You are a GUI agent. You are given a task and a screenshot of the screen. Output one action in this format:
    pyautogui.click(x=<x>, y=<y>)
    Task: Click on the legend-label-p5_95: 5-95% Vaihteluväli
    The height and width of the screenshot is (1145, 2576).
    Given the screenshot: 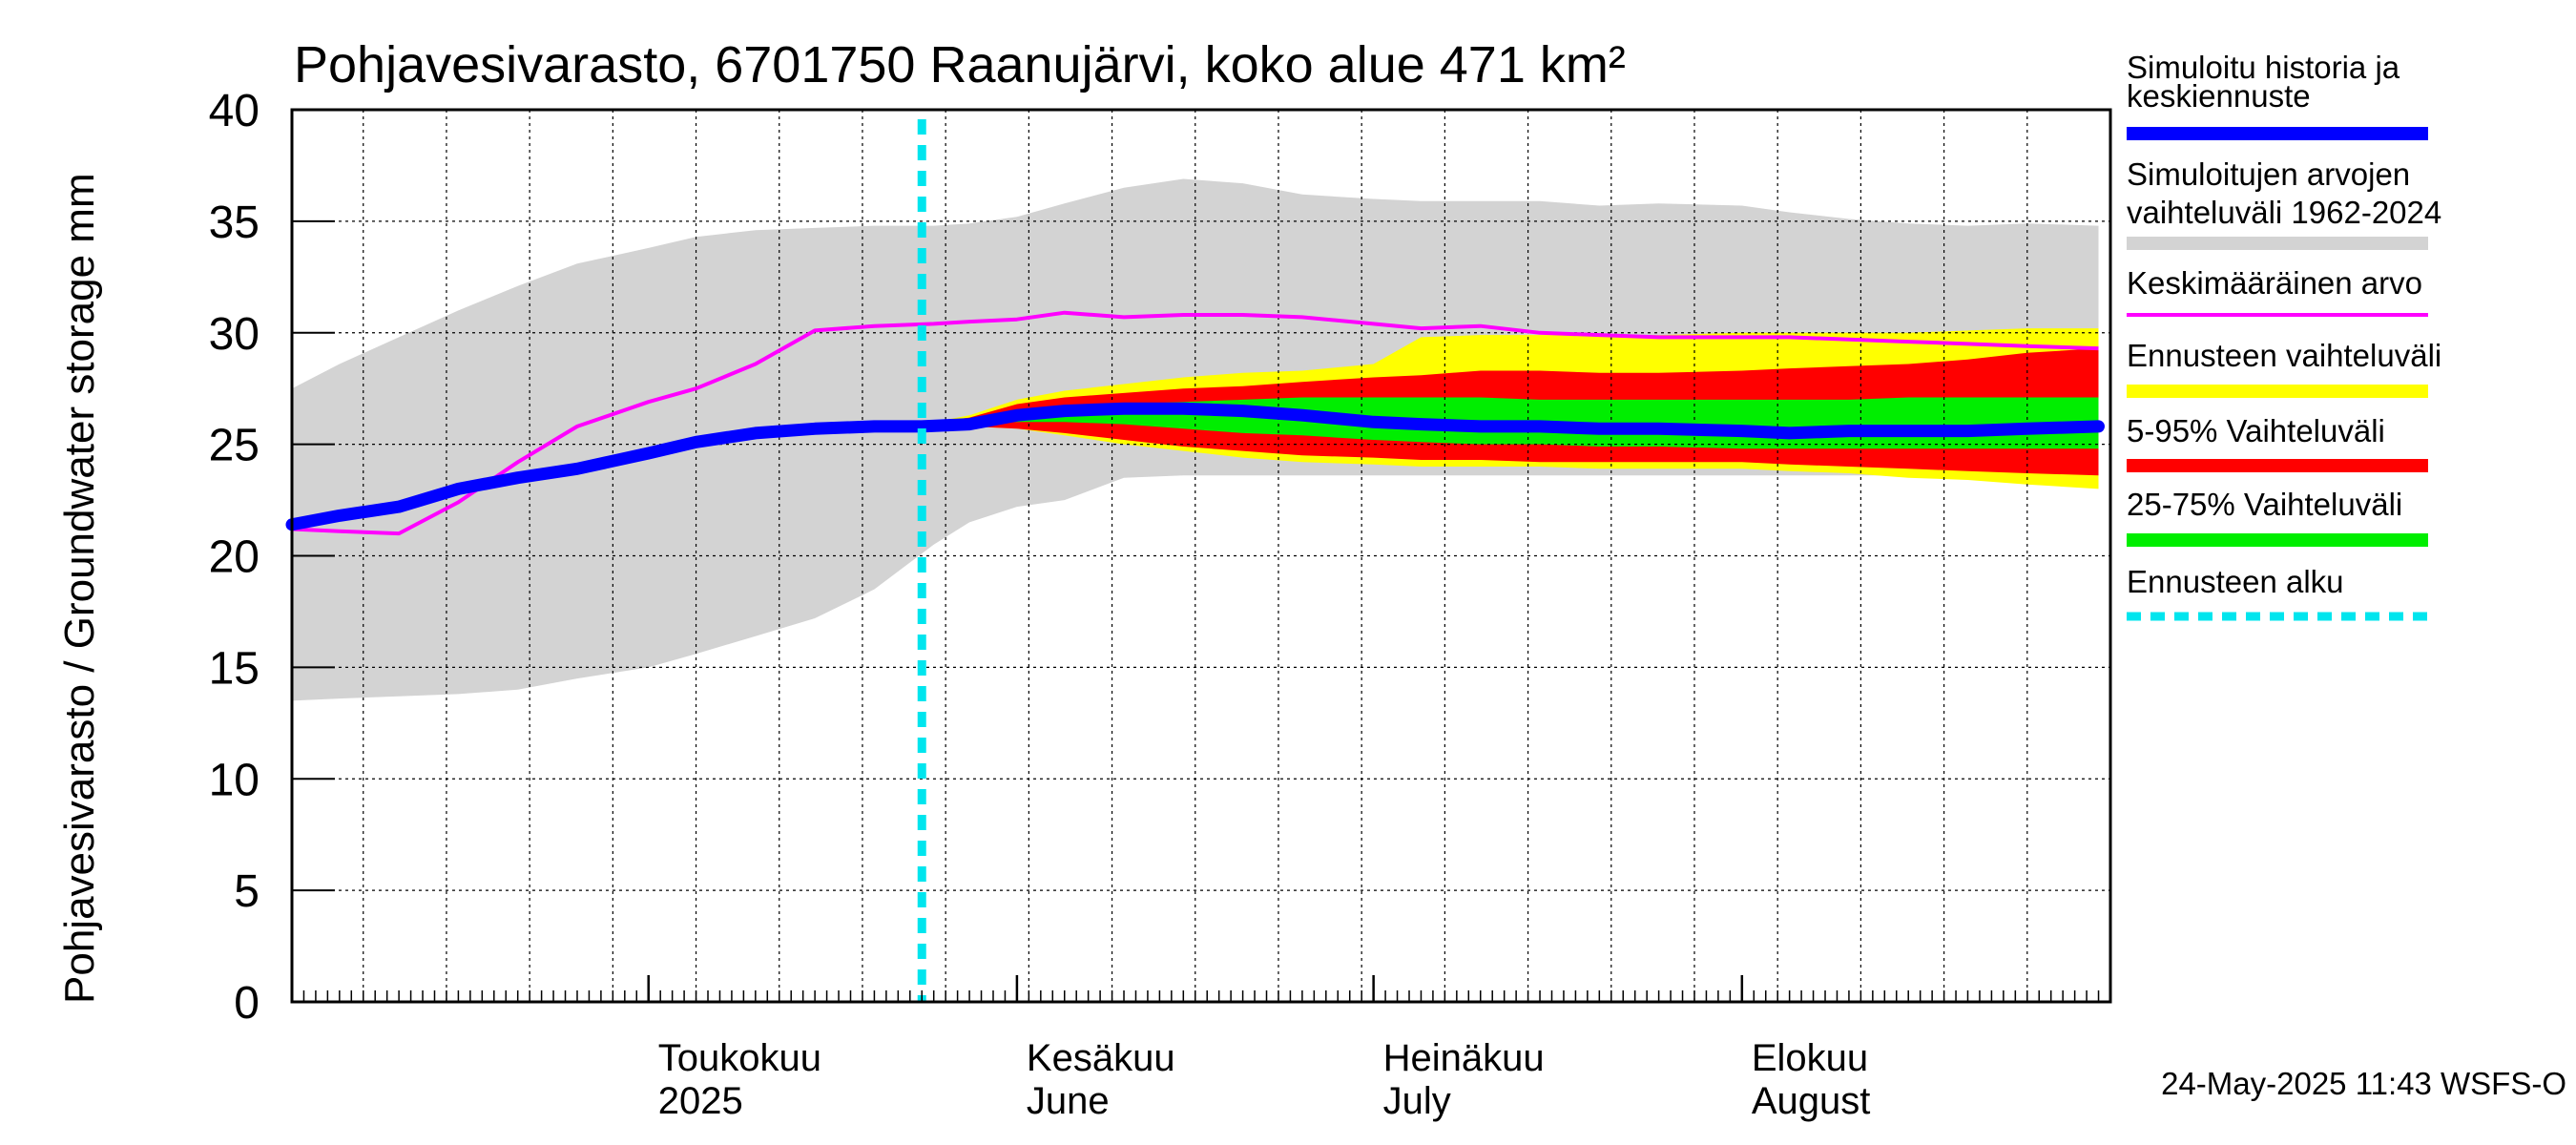 What is the action you would take?
    pyautogui.click(x=2256, y=431)
    